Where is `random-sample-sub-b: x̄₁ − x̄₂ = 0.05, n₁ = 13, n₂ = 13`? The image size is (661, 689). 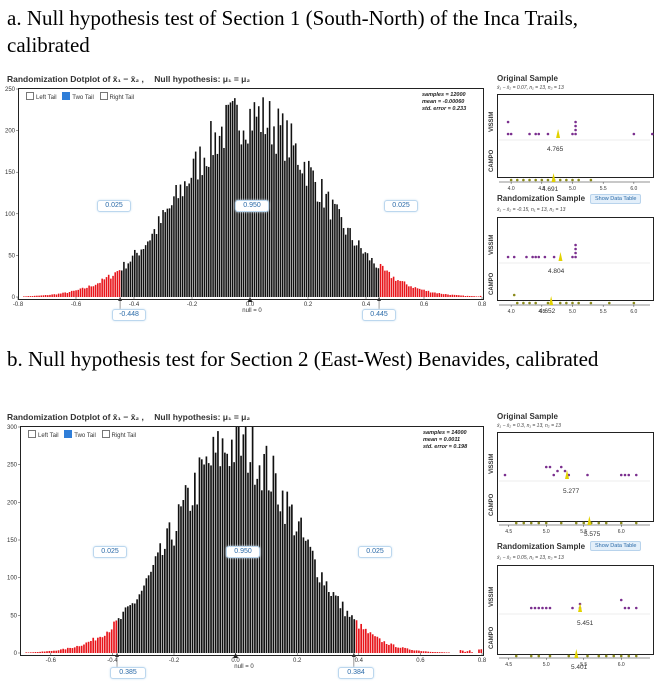
random-sample-sub-b: x̄₁ − x̄₂ = 0.05, n₁ = 13, n₂ = 13 is located at coordinates (530, 558).